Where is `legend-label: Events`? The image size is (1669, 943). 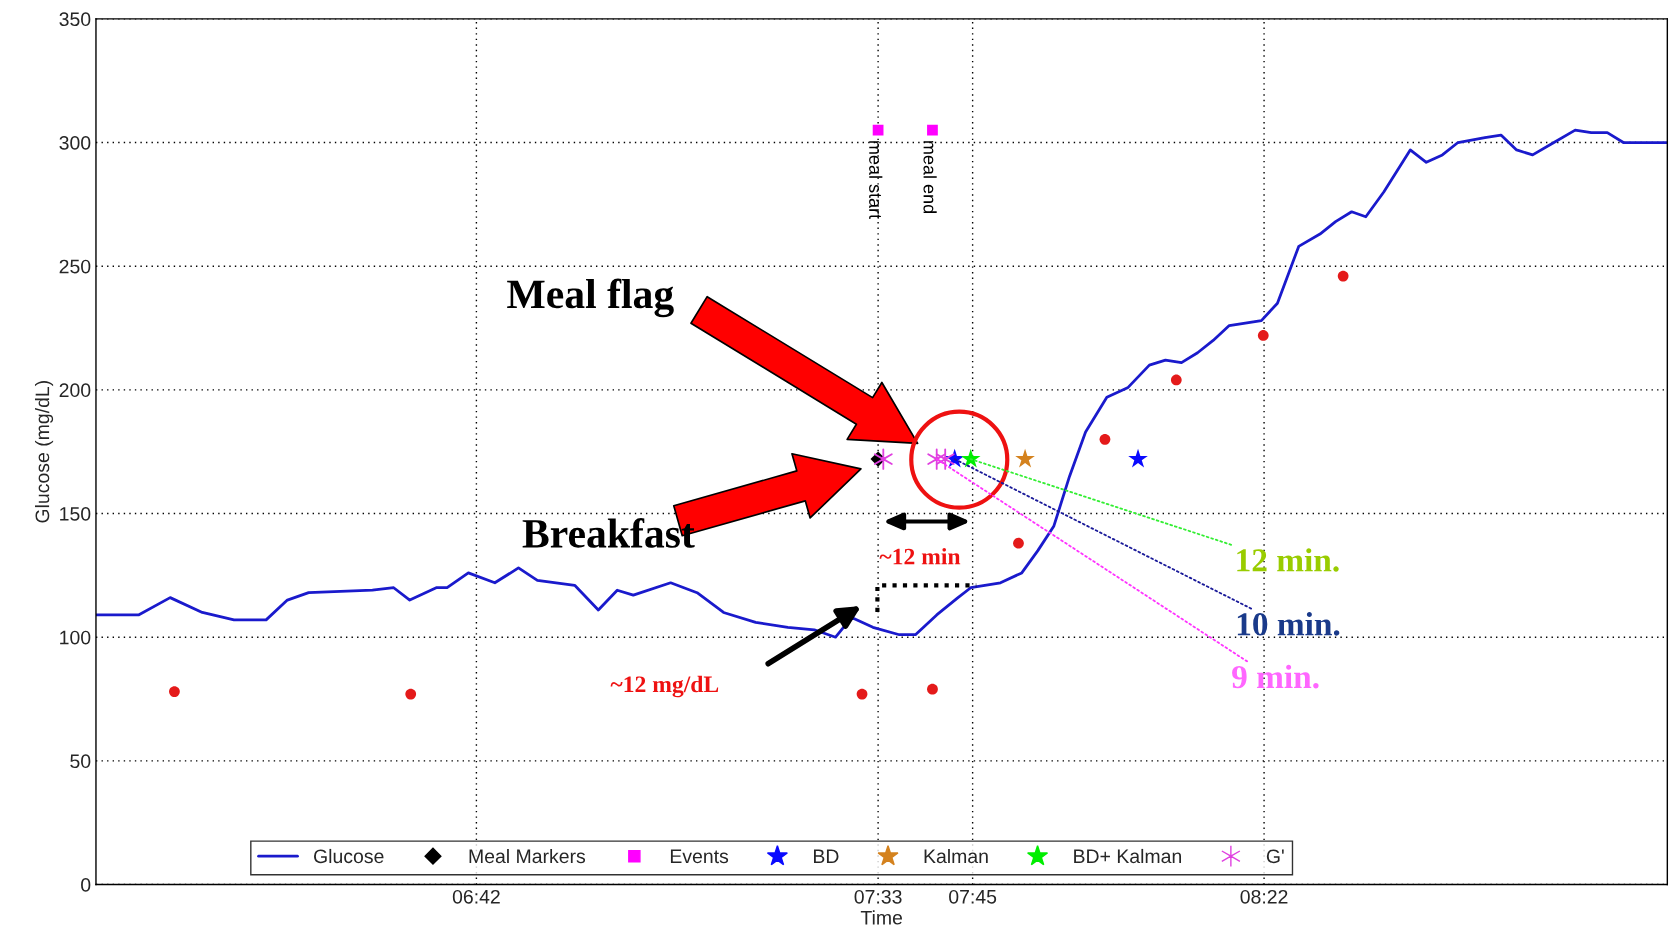 legend-label: Events is located at coordinates (699, 856).